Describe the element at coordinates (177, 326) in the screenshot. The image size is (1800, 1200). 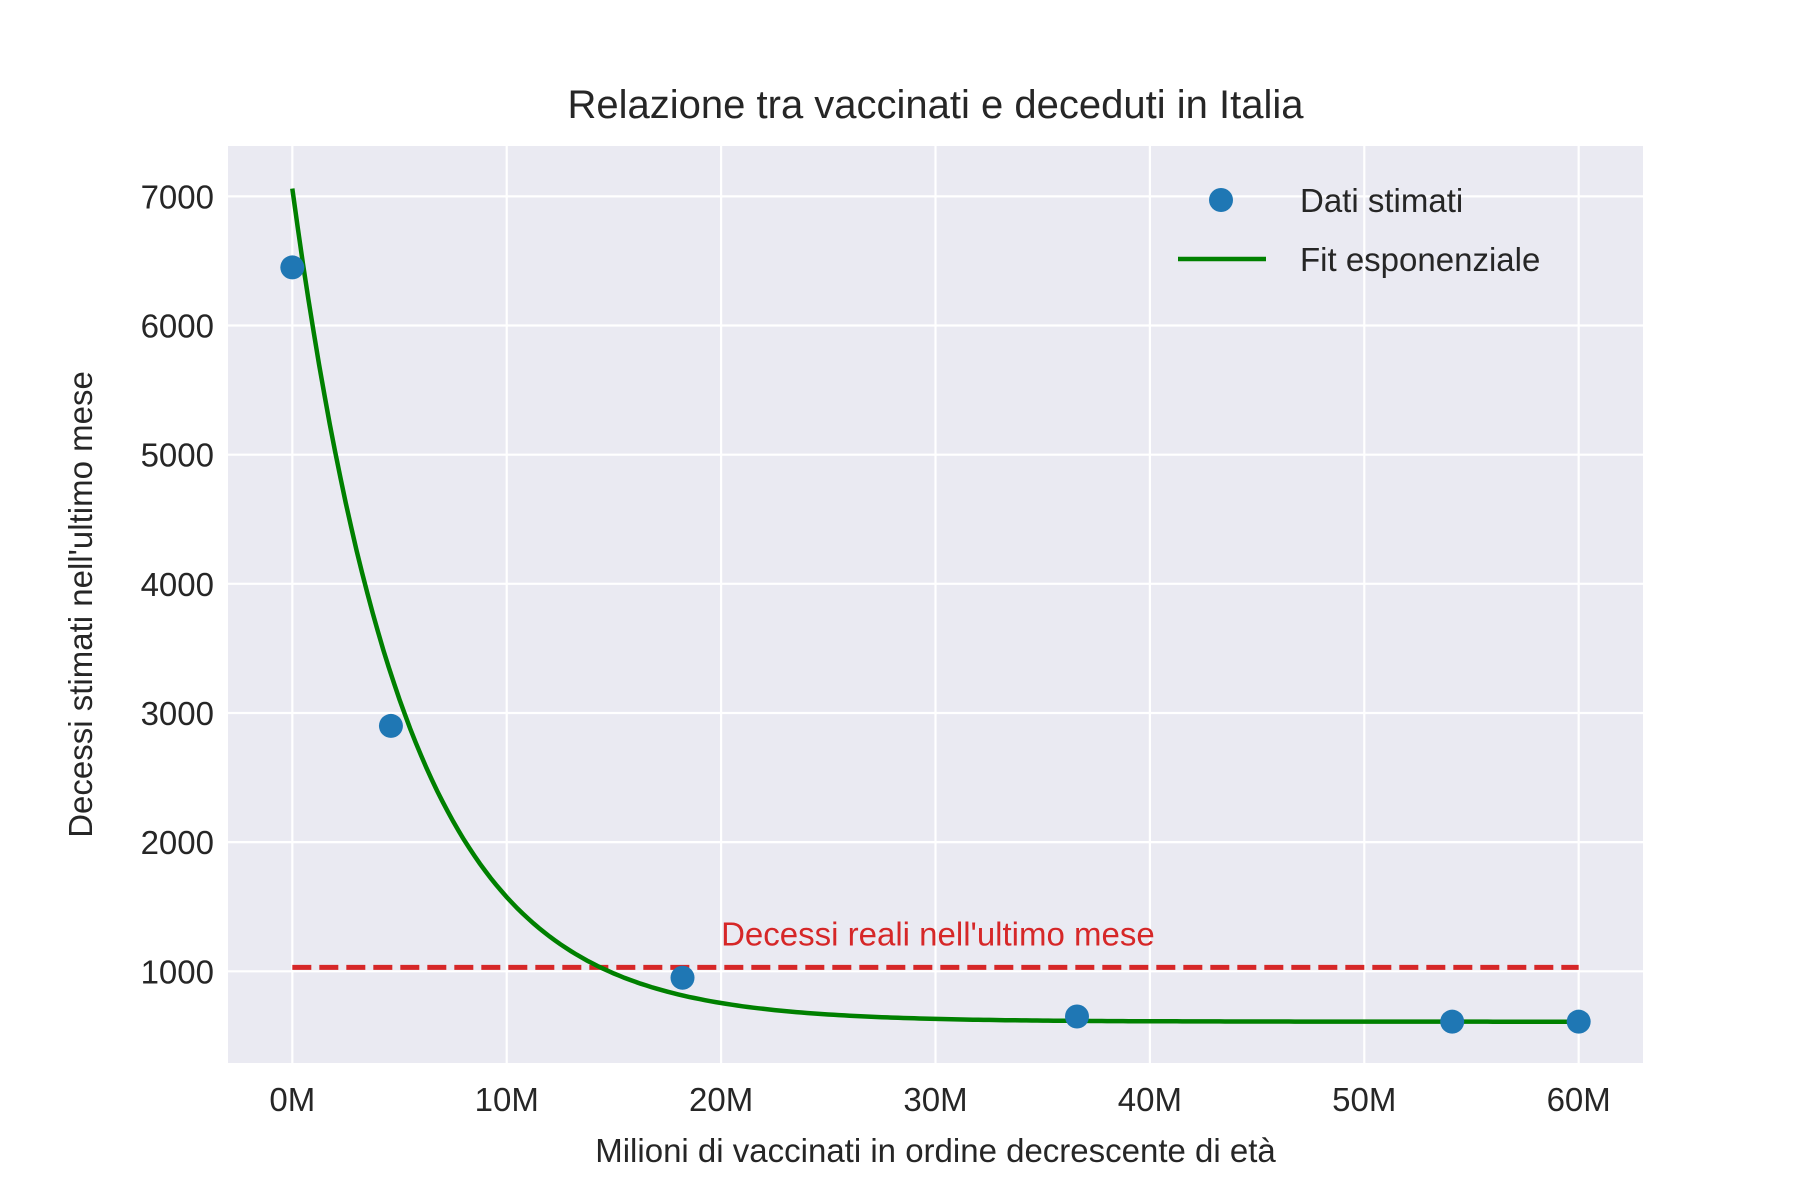
I see `y-tick-label: 6000` at that location.